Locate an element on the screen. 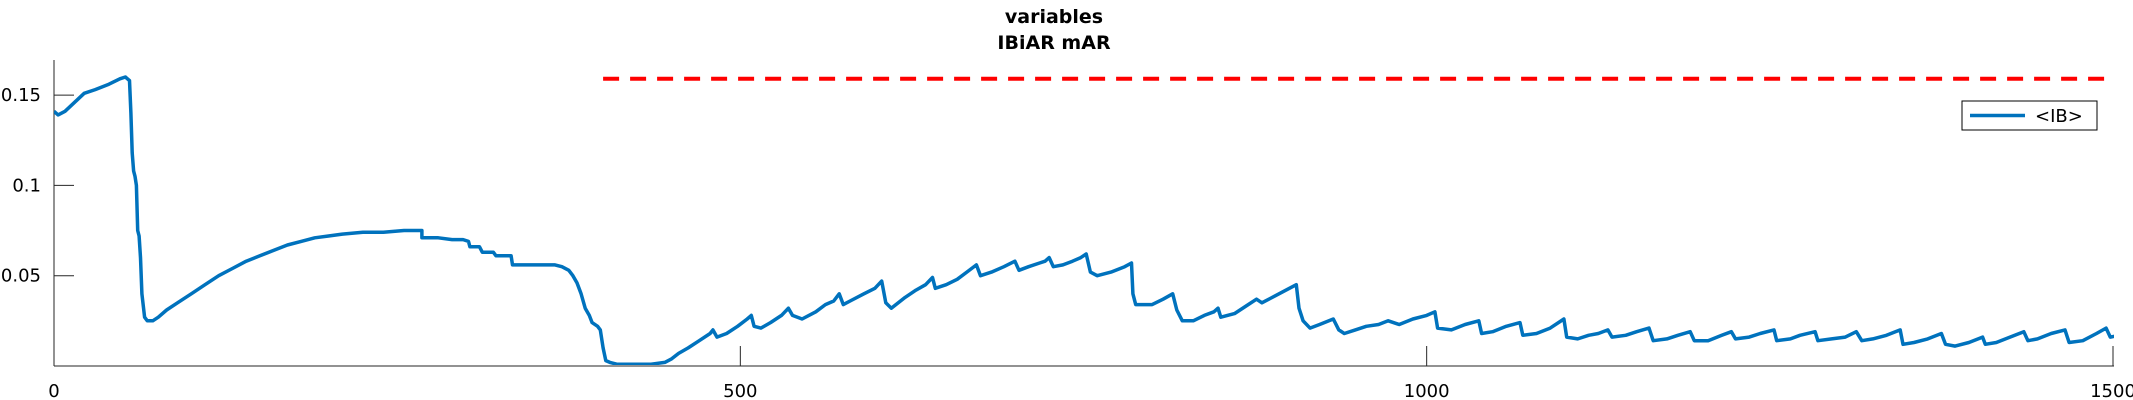 This screenshot has height=400, width=2133. y-tick-label: 0.1 is located at coordinates (26, 185).